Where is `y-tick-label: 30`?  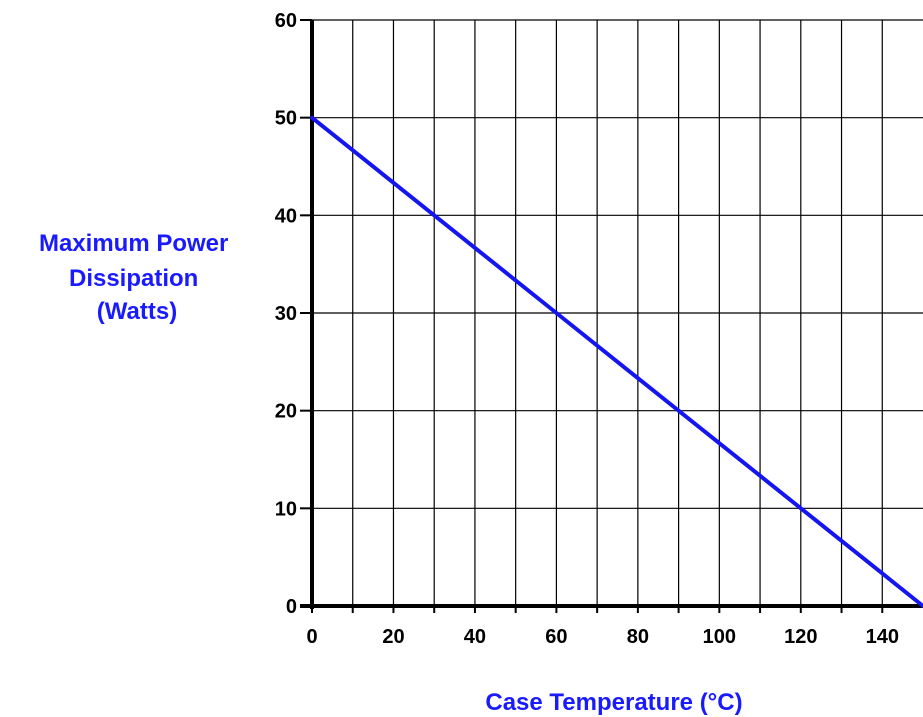 y-tick-label: 30 is located at coordinates (286, 314).